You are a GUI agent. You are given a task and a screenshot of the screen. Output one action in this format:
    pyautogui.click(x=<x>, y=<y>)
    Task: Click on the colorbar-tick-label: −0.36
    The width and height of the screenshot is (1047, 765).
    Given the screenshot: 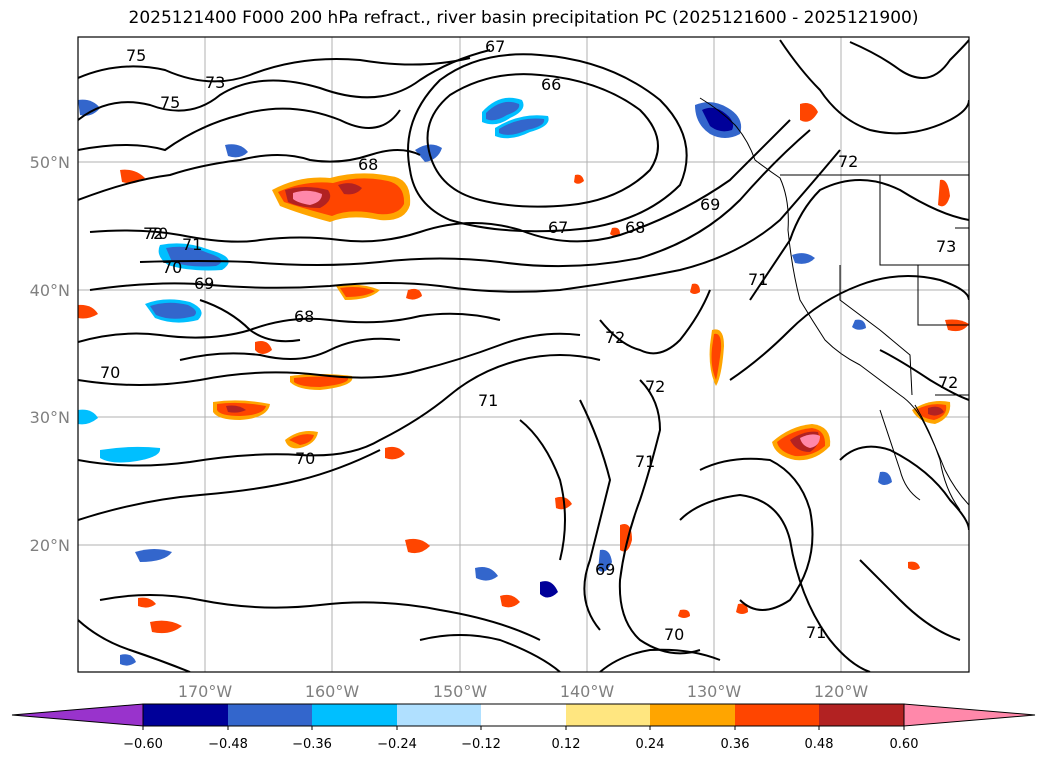 What is the action you would take?
    pyautogui.click(x=312, y=744)
    